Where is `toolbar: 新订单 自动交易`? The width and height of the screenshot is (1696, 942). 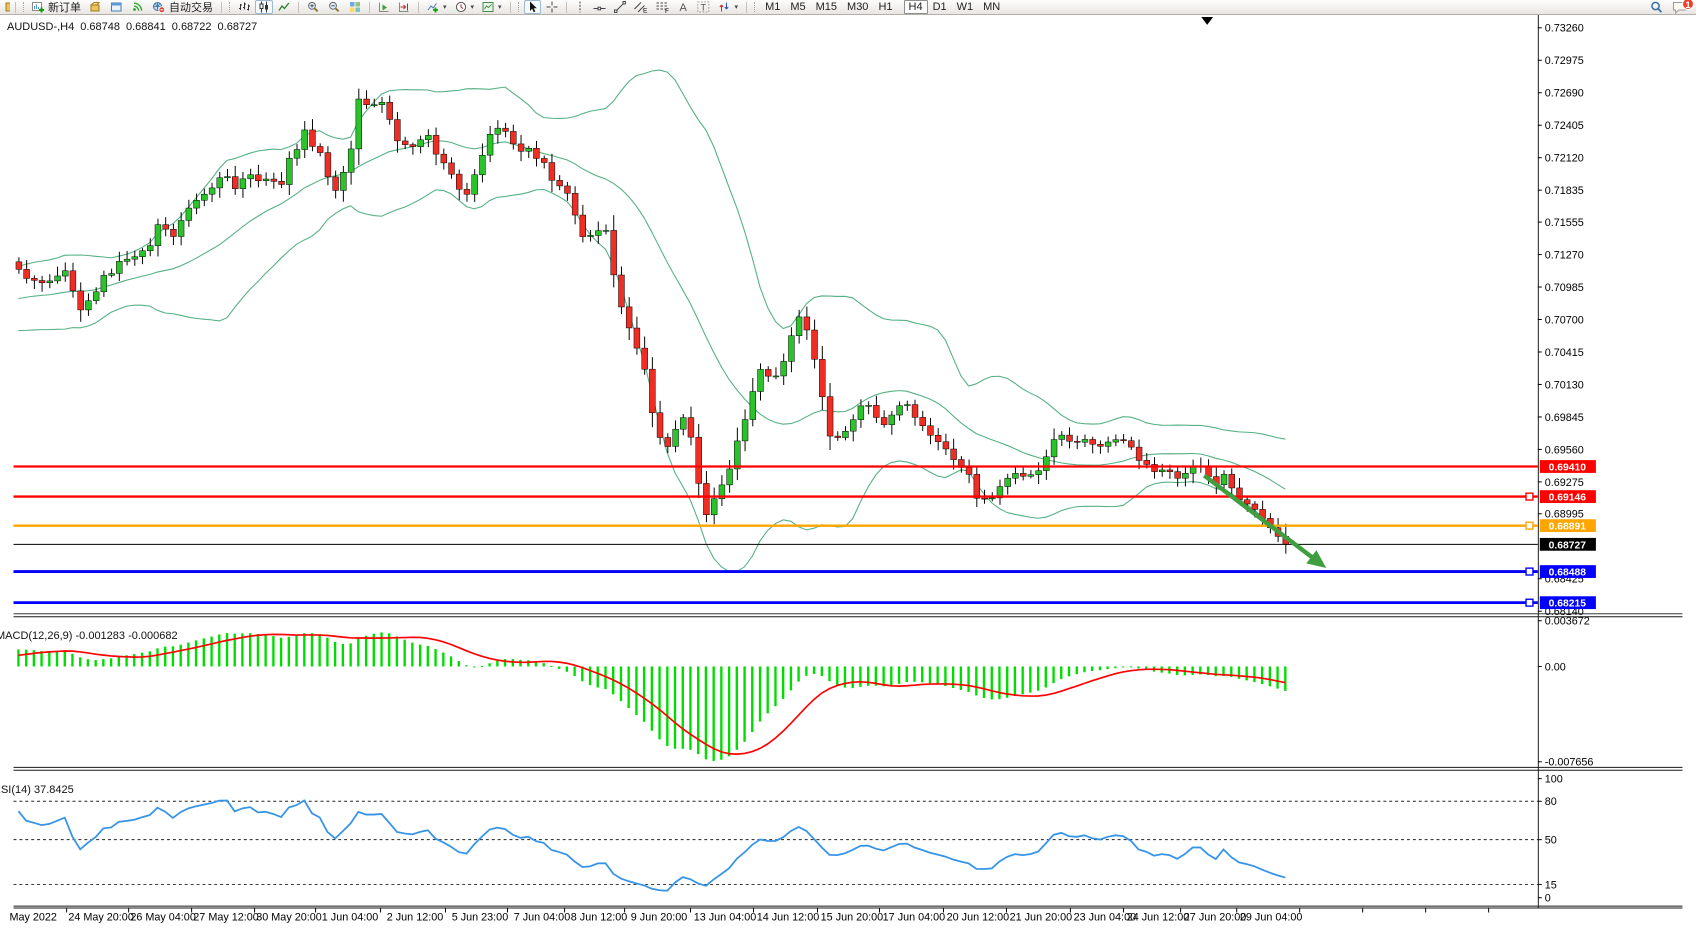
toolbar: 新订单 自动交易 is located at coordinates (848, 7).